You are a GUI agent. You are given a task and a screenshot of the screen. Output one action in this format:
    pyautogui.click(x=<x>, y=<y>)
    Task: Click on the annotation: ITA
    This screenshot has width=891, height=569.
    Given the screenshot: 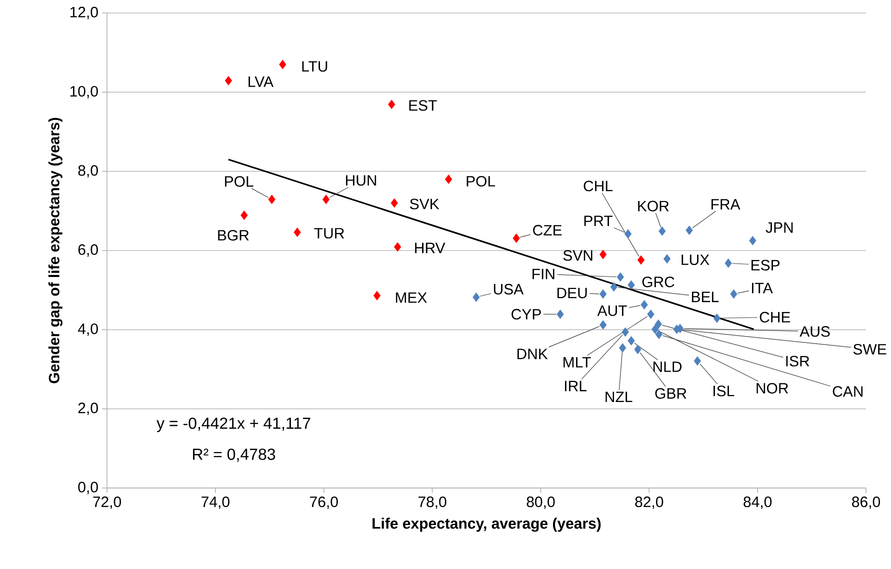 What is the action you would take?
    pyautogui.click(x=762, y=288)
    